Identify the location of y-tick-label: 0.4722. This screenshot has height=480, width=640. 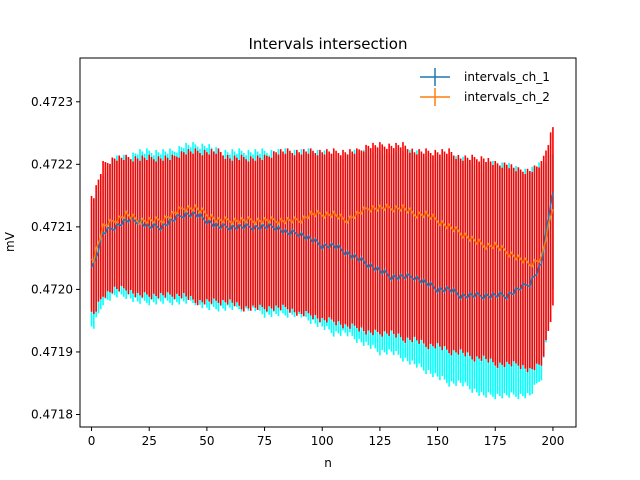
(52, 164).